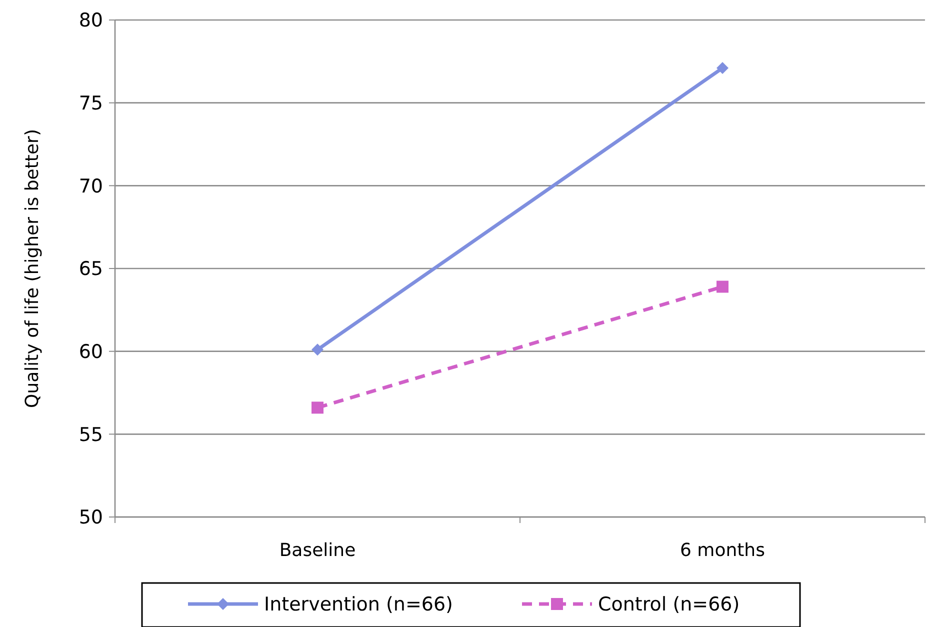 The width and height of the screenshot is (930, 627). What do you see at coordinates (722, 550) in the screenshot?
I see `x-tick-label: 6 months` at bounding box center [722, 550].